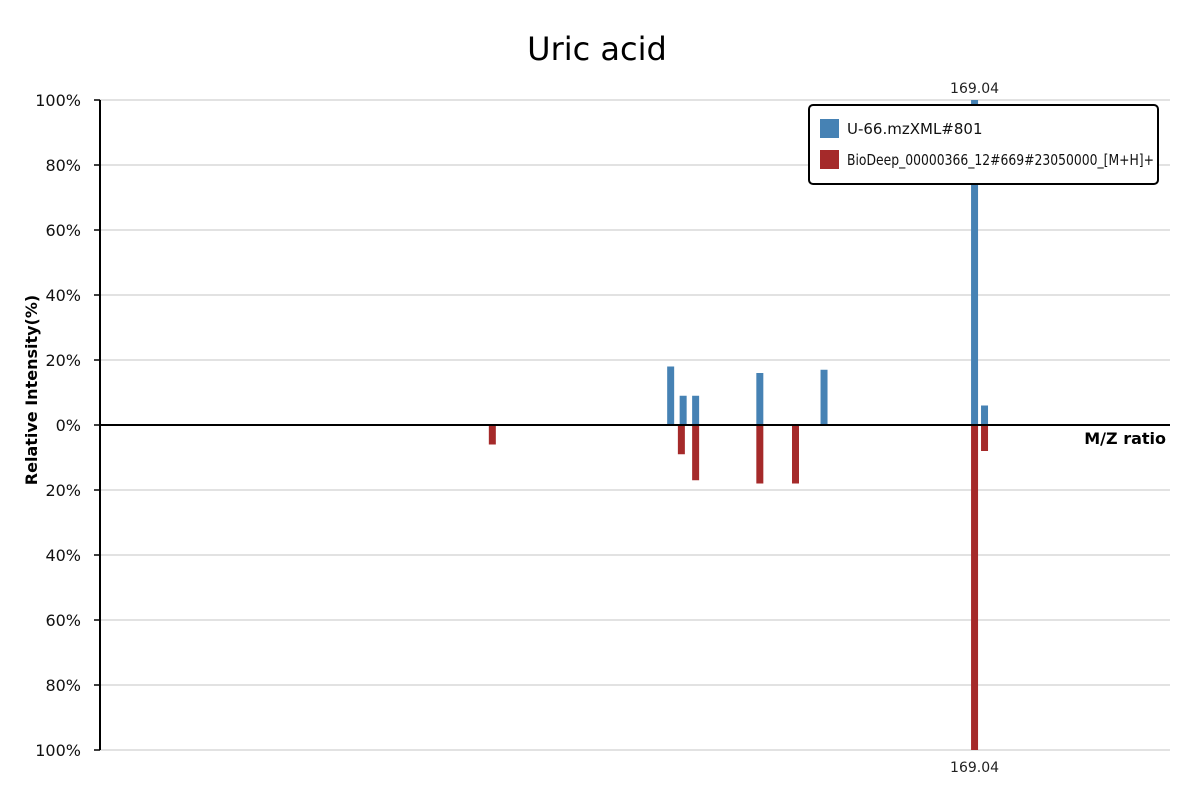 The image size is (1200, 800). What do you see at coordinates (597, 49) in the screenshot?
I see `chart-title: Uric acid` at bounding box center [597, 49].